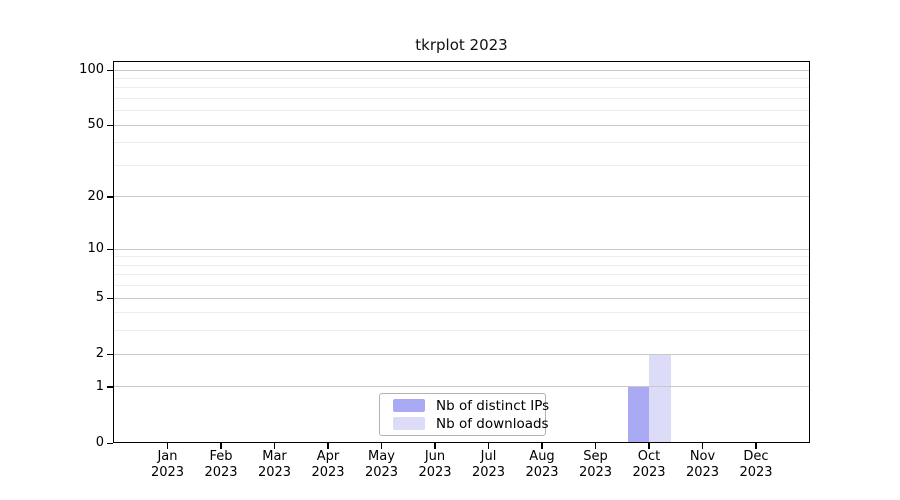  What do you see at coordinates (409, 405) in the screenshot?
I see `legend-swatch-distinct-ips` at bounding box center [409, 405].